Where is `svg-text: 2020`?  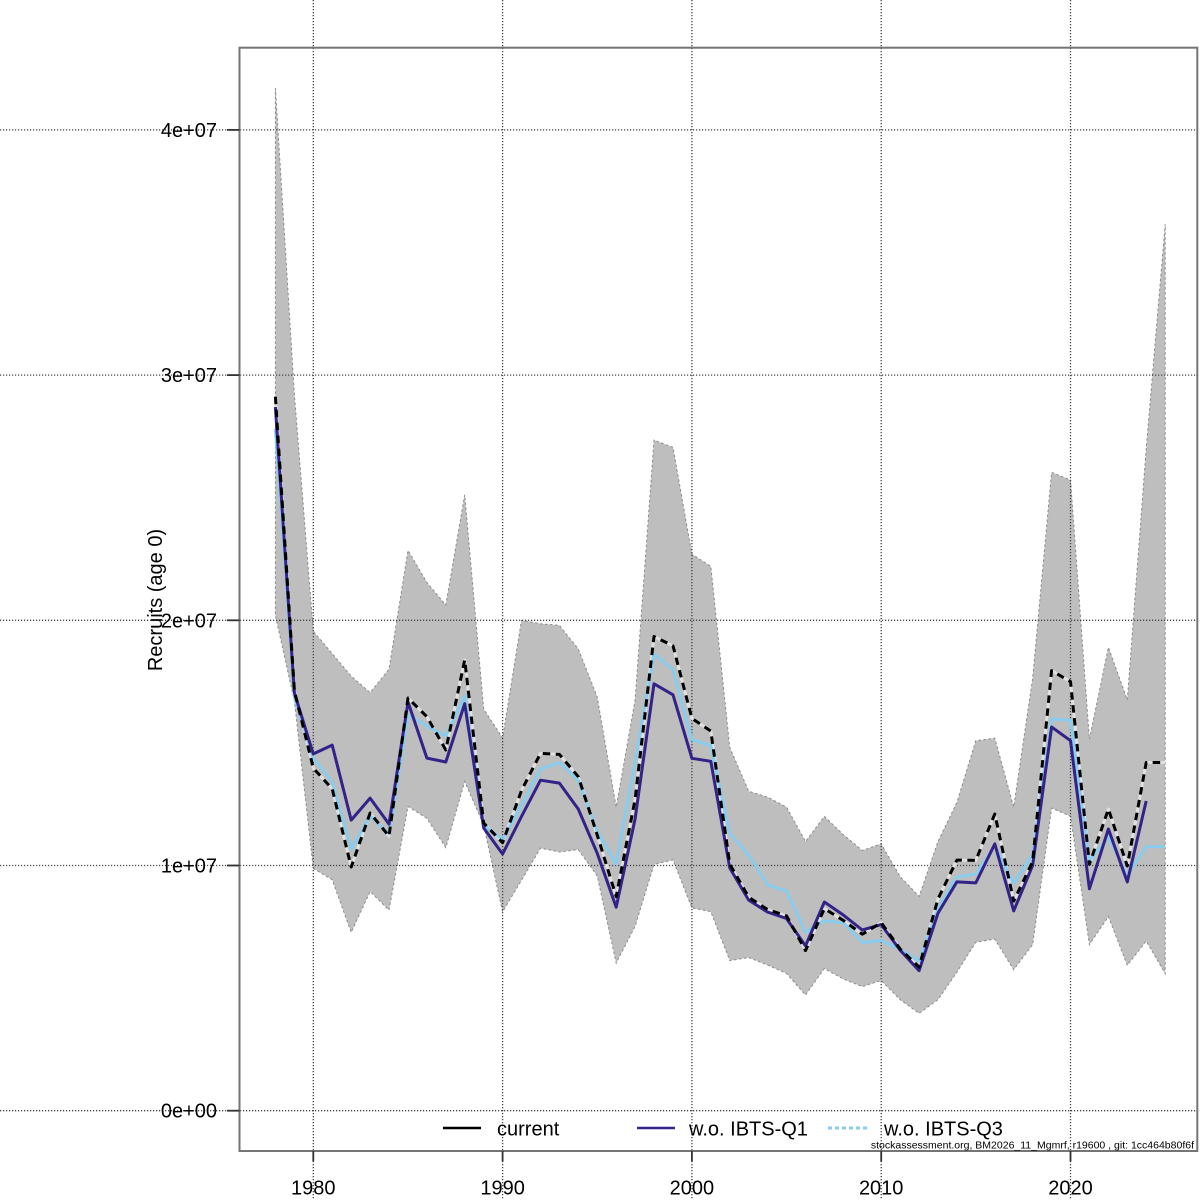
svg-text: 2020 is located at coordinates (1070, 1189).